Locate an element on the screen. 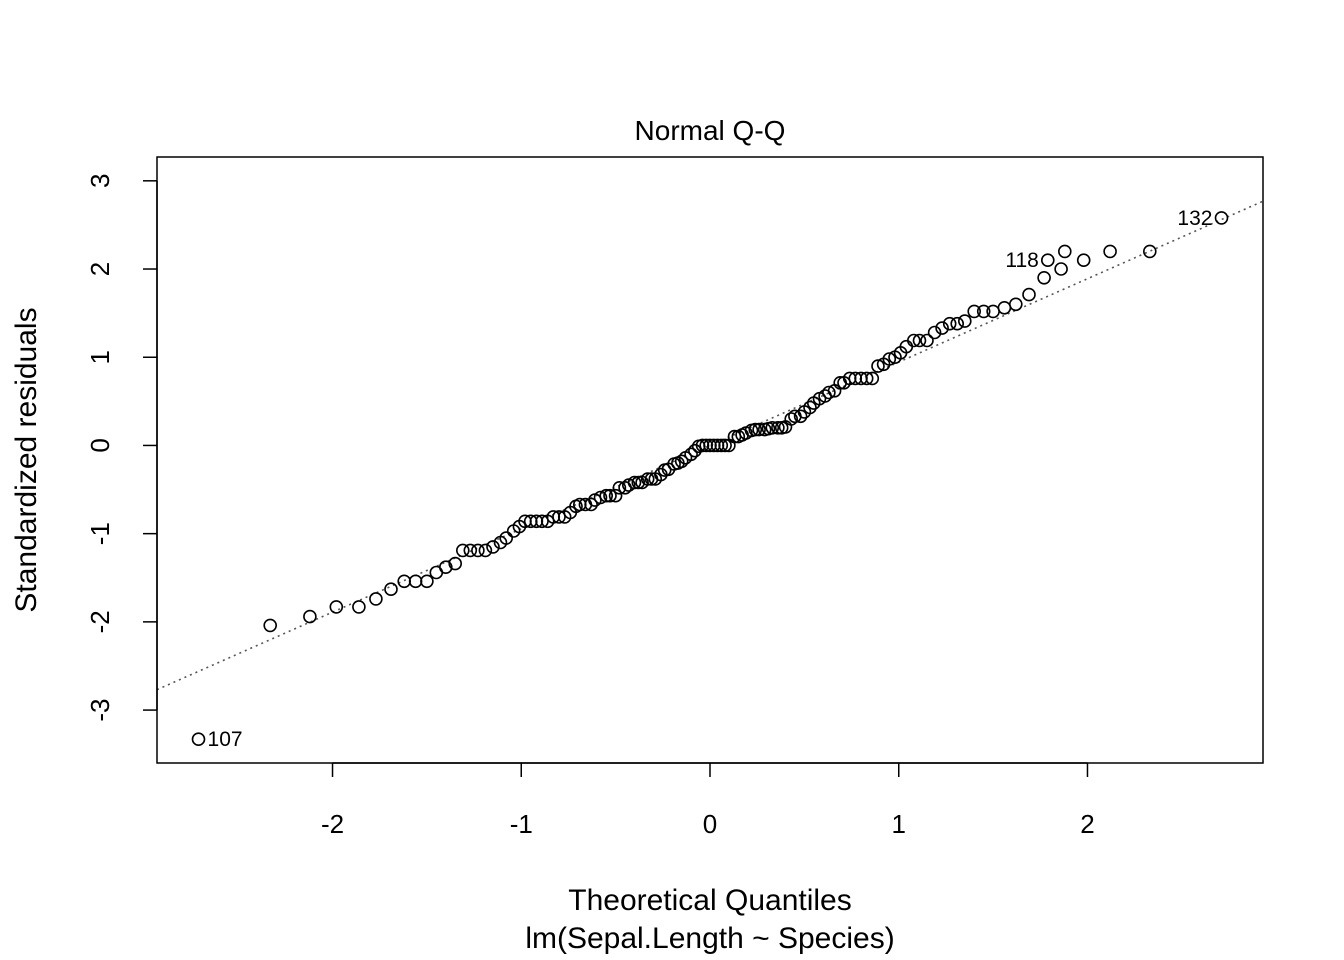 This screenshot has height=960, width=1344. x-axis-title: Theoretical Quantiles is located at coordinates (709, 900).